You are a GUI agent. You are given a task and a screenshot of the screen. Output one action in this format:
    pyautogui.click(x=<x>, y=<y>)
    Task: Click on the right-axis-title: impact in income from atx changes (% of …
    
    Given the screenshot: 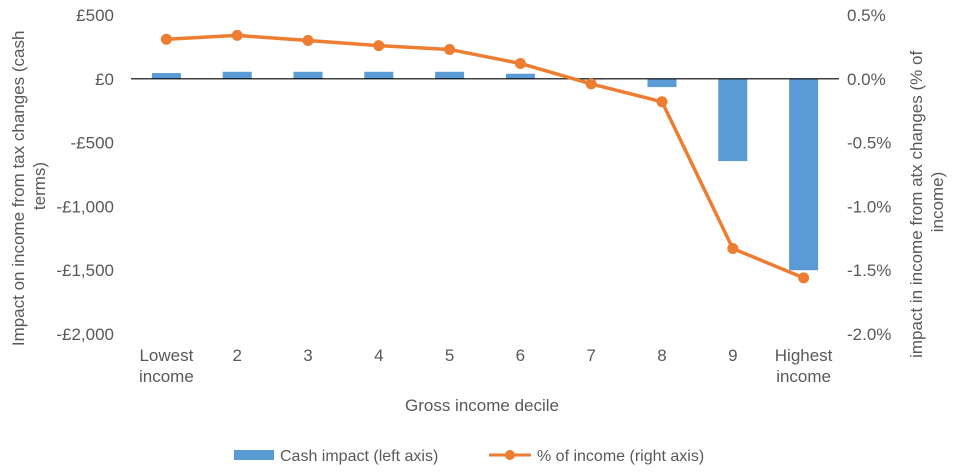 What is the action you would take?
    pyautogui.click(x=927, y=202)
    